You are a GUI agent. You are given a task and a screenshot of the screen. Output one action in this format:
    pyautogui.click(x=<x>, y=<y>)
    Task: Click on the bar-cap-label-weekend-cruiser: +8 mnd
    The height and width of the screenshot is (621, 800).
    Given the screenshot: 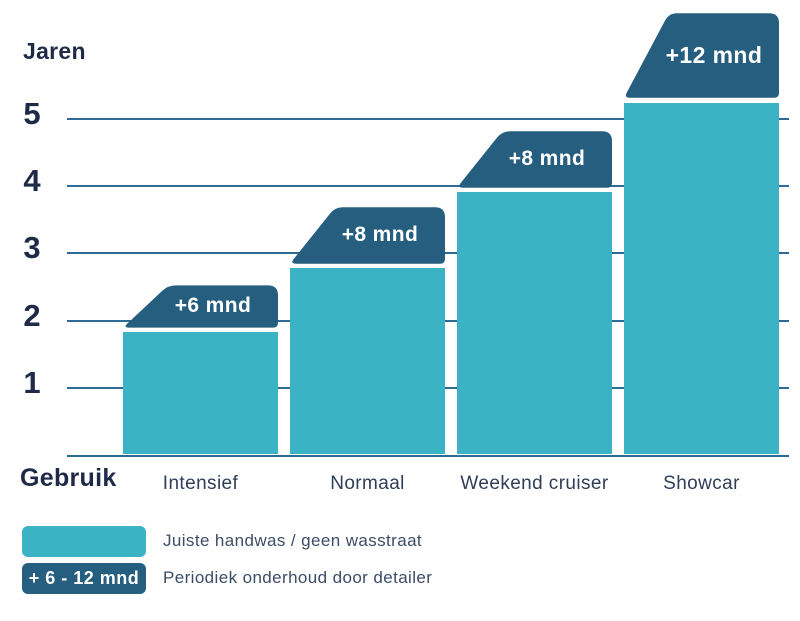 What is the action you would take?
    pyautogui.click(x=547, y=158)
    